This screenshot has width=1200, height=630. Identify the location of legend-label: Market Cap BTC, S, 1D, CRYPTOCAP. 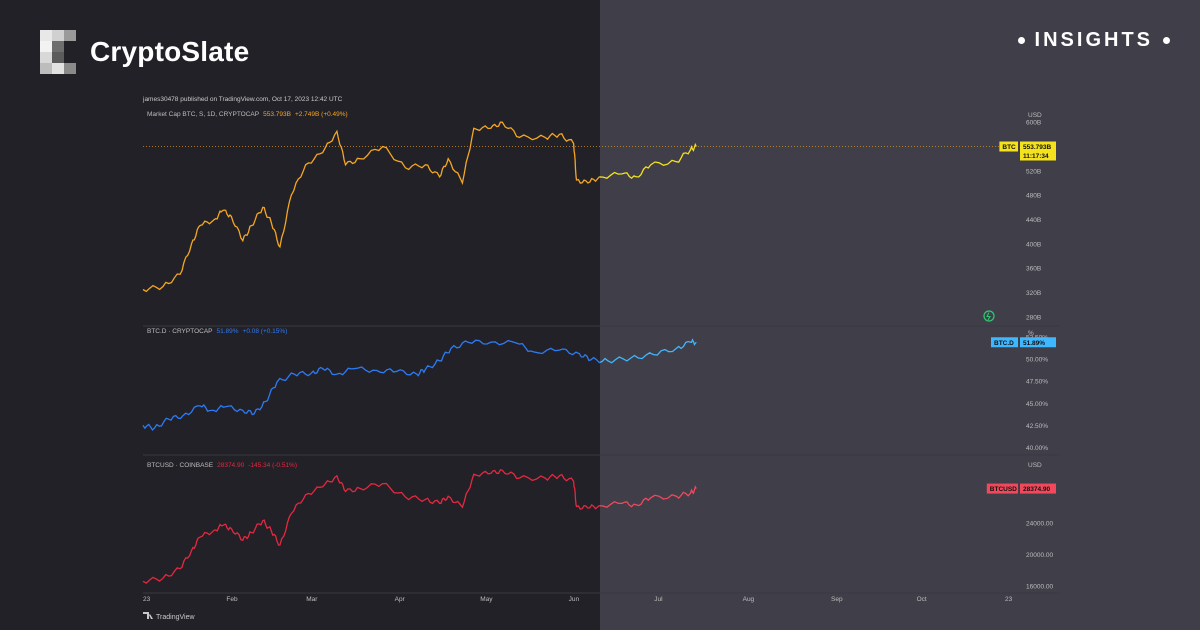
(203, 114).